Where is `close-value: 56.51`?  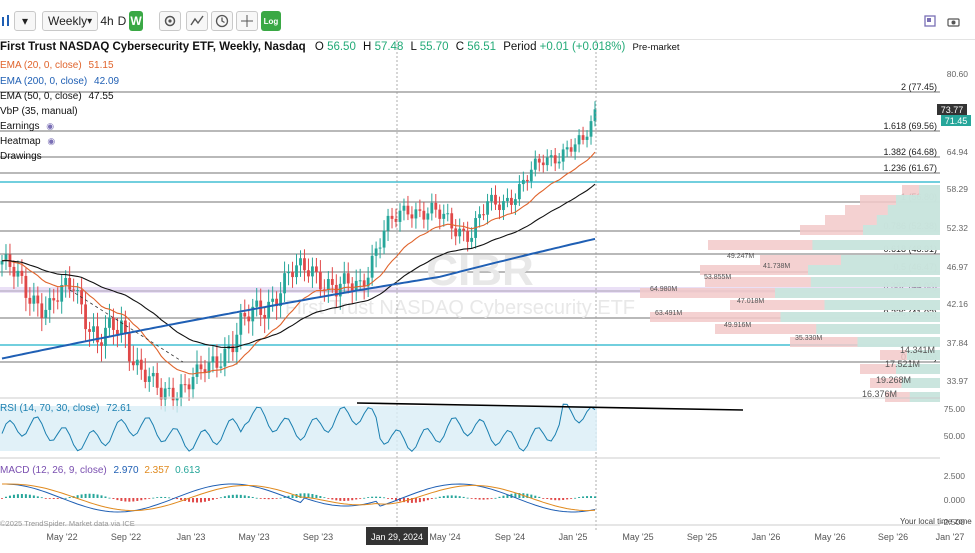 close-value: 56.51 is located at coordinates (482, 47).